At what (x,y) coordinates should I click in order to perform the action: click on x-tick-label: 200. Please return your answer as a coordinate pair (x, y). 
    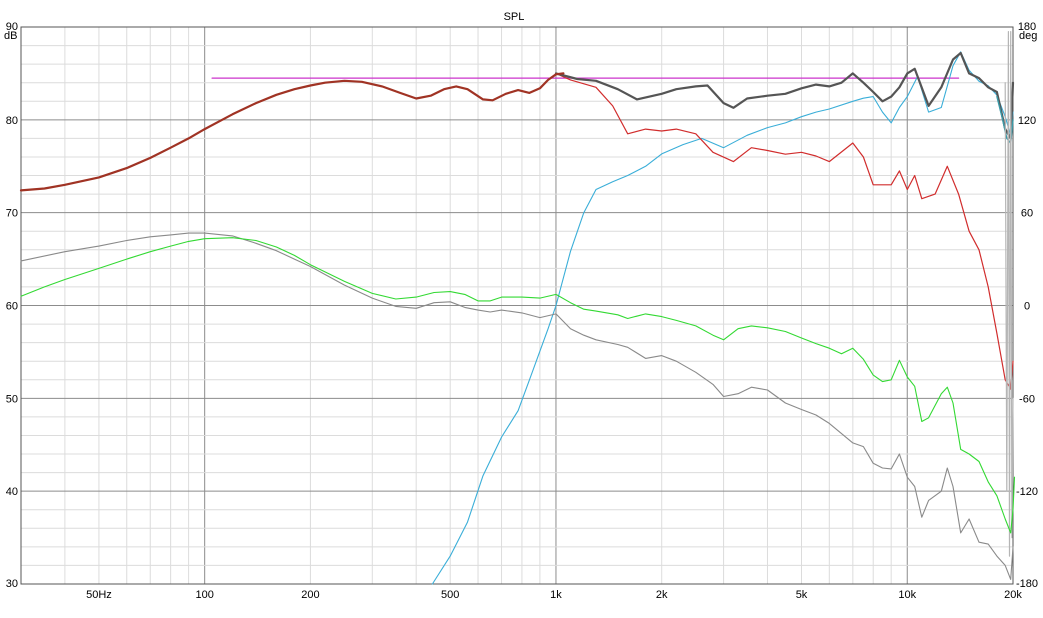
    Looking at the image, I should click on (310, 595).